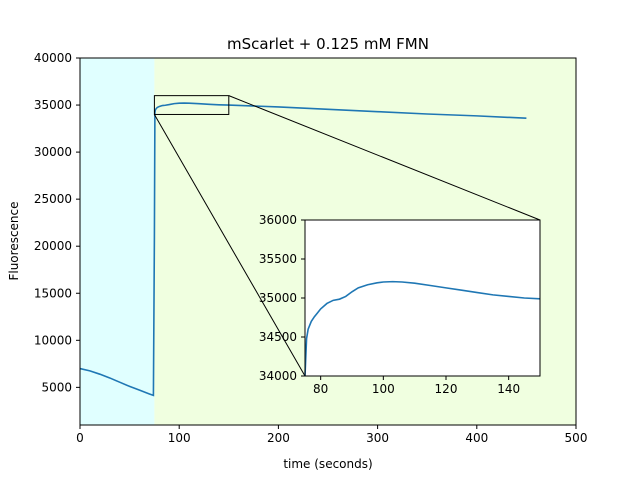 This screenshot has width=640, height=480. I want to click on y-axis-label: Fluorescence, so click(14, 240).